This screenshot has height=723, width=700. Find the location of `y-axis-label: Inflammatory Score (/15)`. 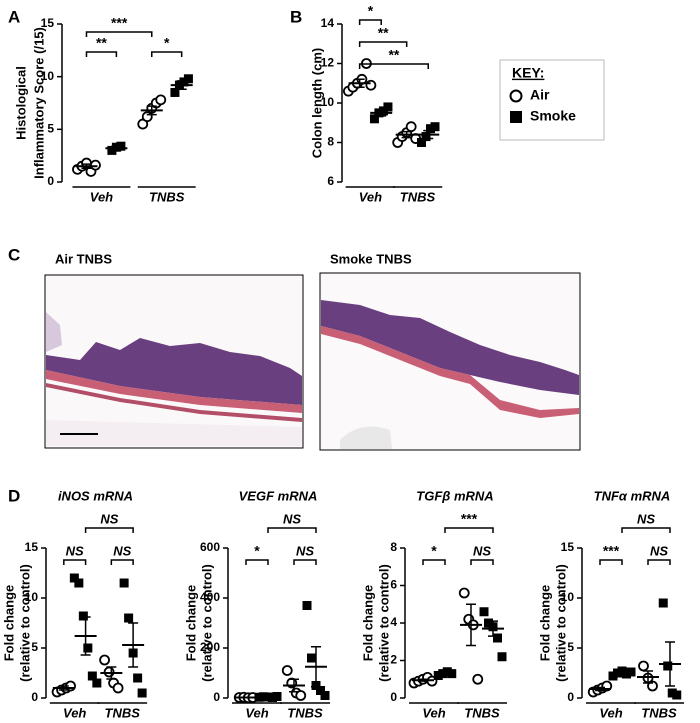

y-axis-label: Inflammatory Score (/15) is located at coordinates (38, 103).